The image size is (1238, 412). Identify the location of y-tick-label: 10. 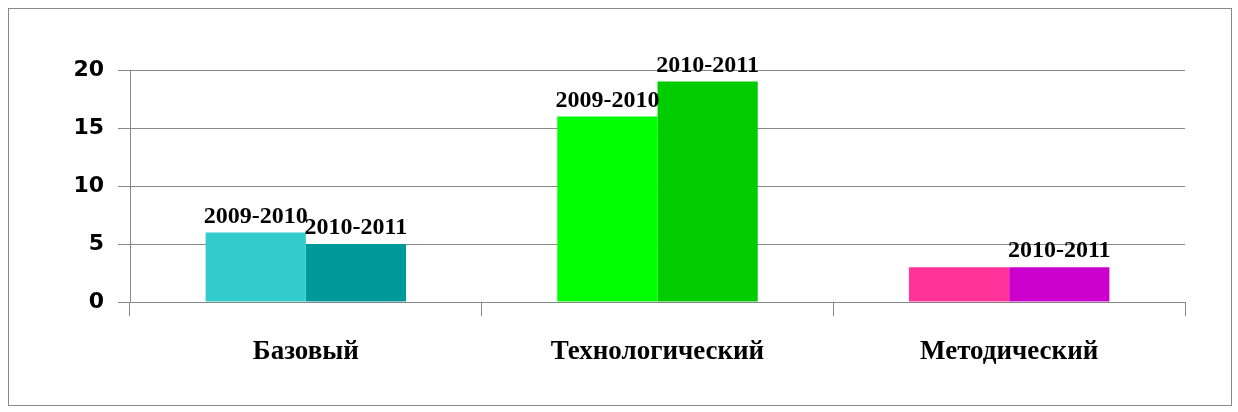
(88, 184).